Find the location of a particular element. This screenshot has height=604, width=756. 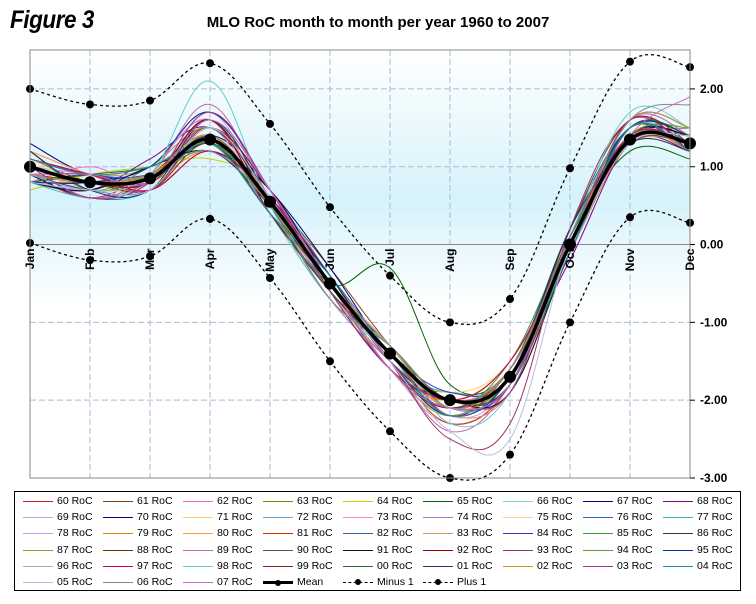

legend-marker is located at coordinates (358, 582).